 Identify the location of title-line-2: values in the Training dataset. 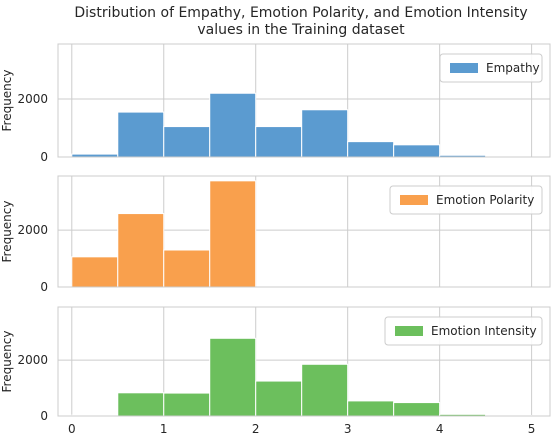
(301, 30).